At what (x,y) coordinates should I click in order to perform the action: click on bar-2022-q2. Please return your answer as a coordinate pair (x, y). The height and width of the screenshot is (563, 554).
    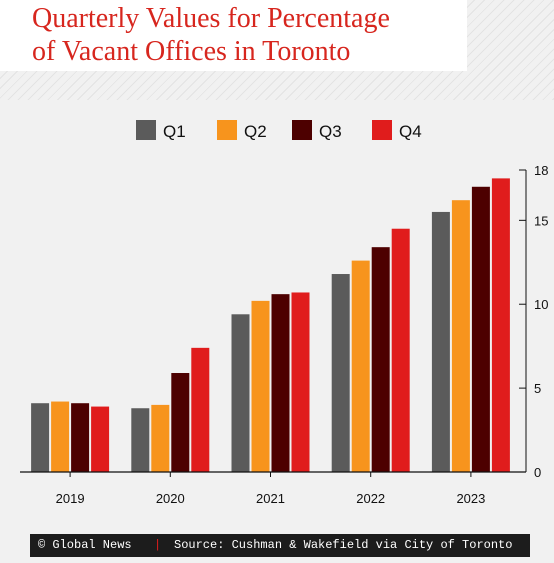
    Looking at the image, I should click on (360, 366).